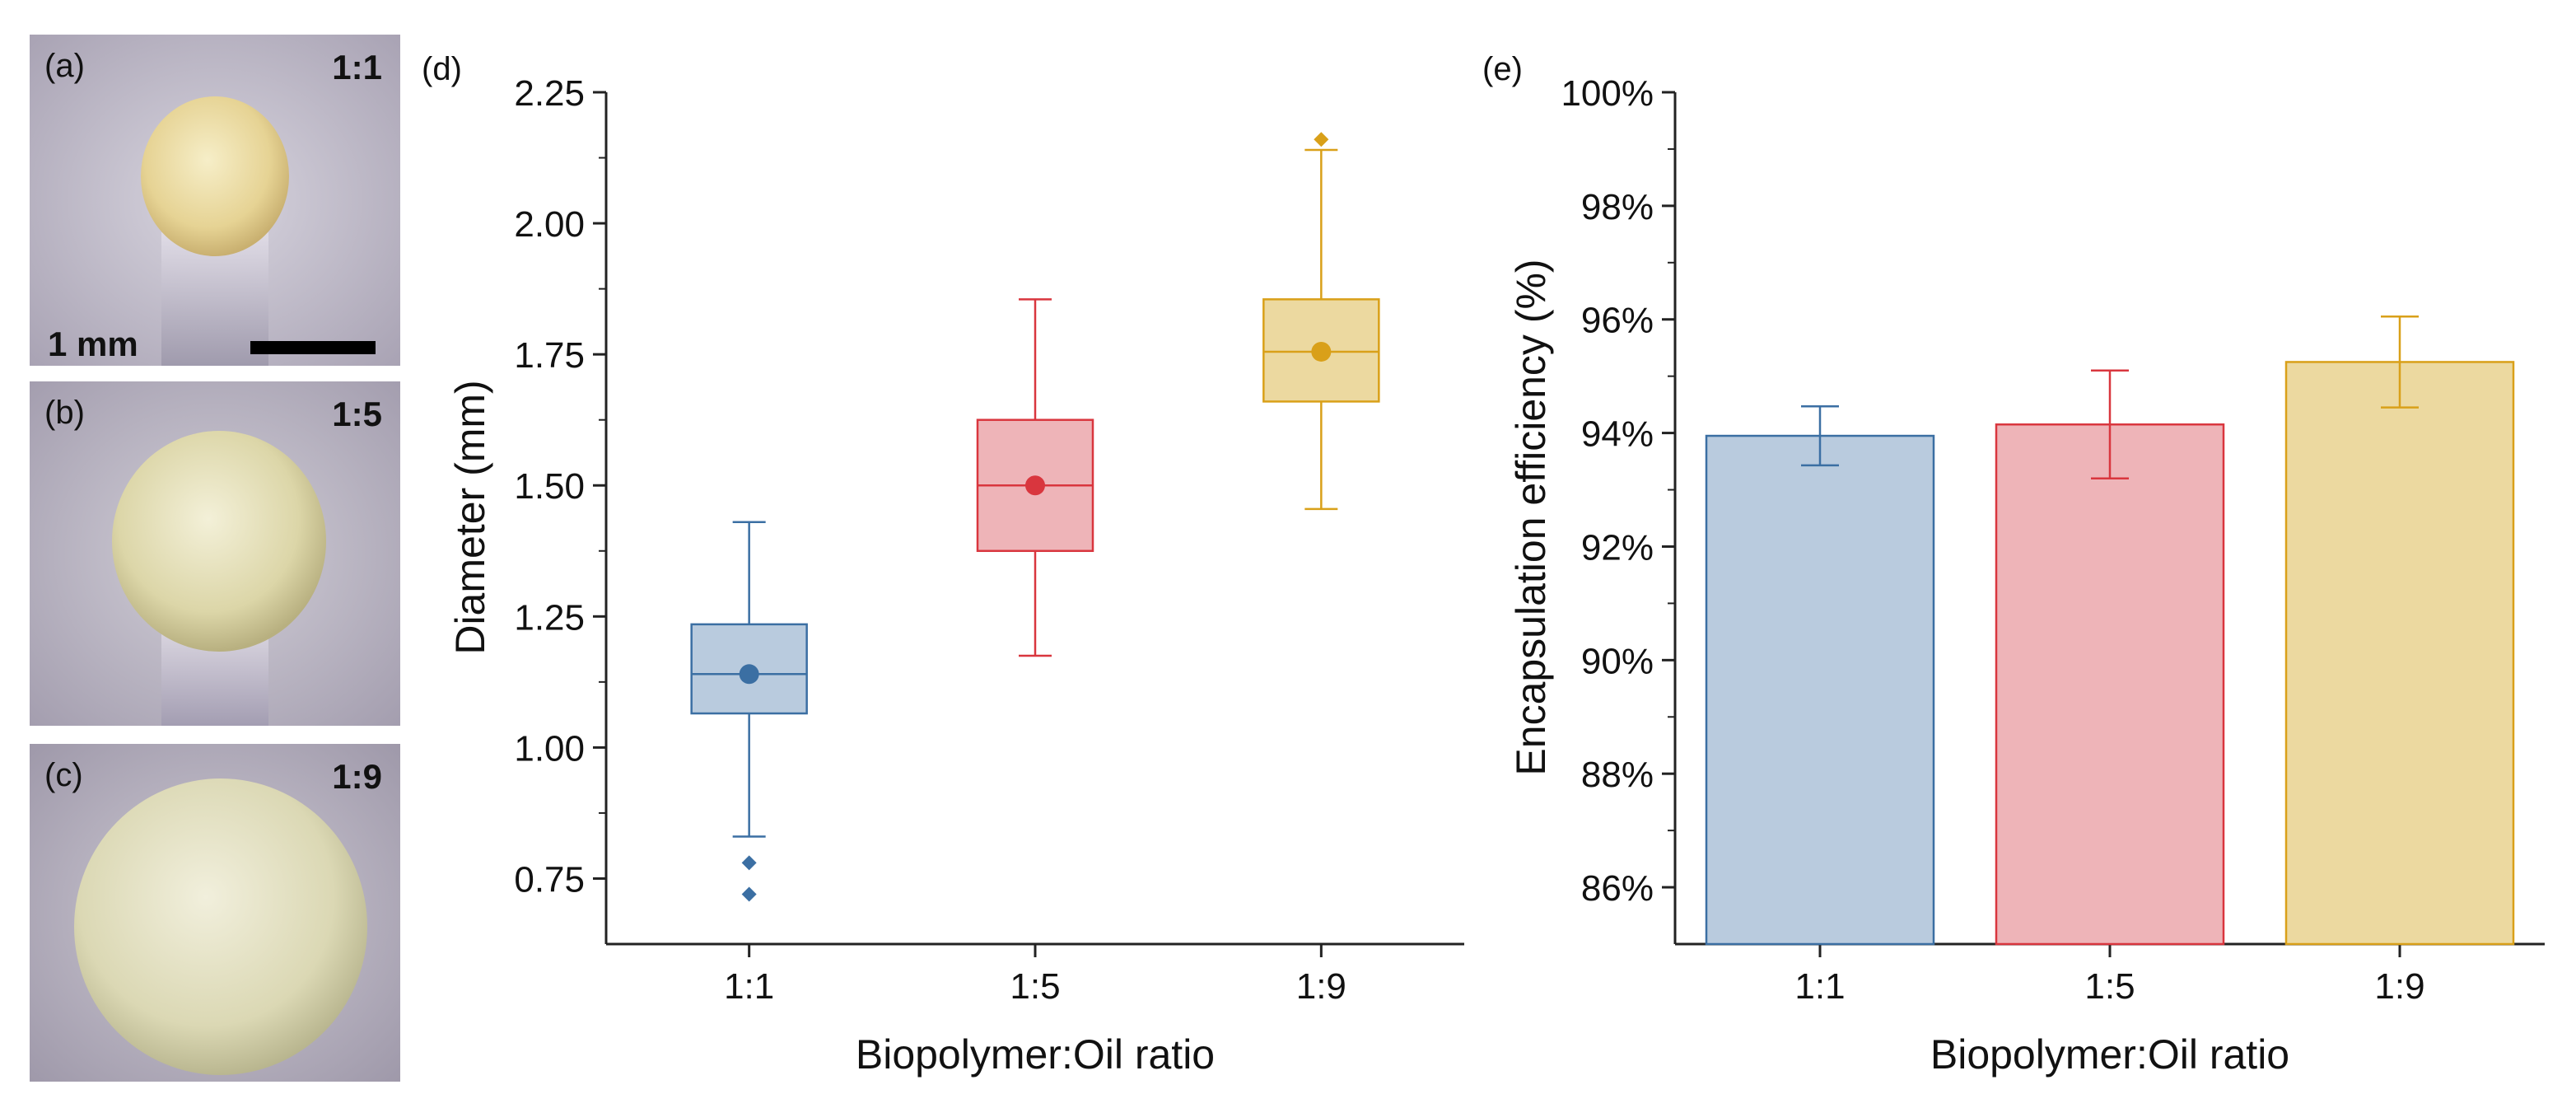  What do you see at coordinates (549, 225) in the screenshot?
I see `y-tick-label: 2.00` at bounding box center [549, 225].